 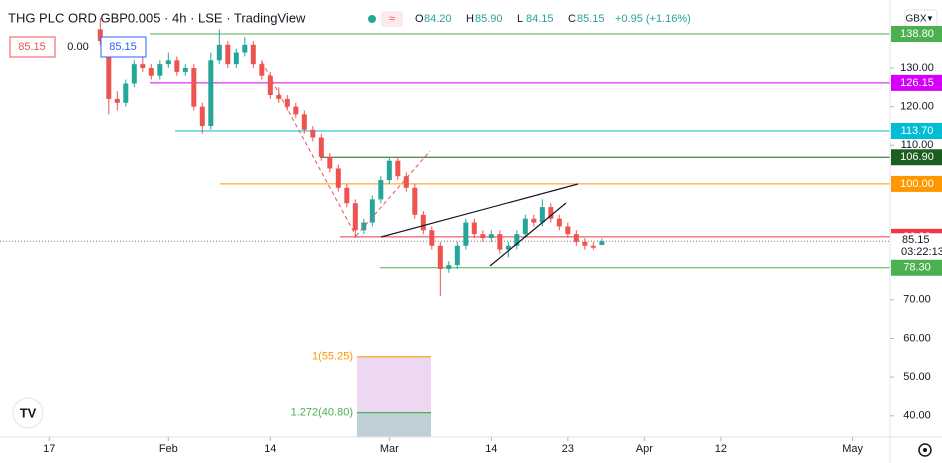 I want to click on x-tick-label: 23, so click(x=568, y=449).